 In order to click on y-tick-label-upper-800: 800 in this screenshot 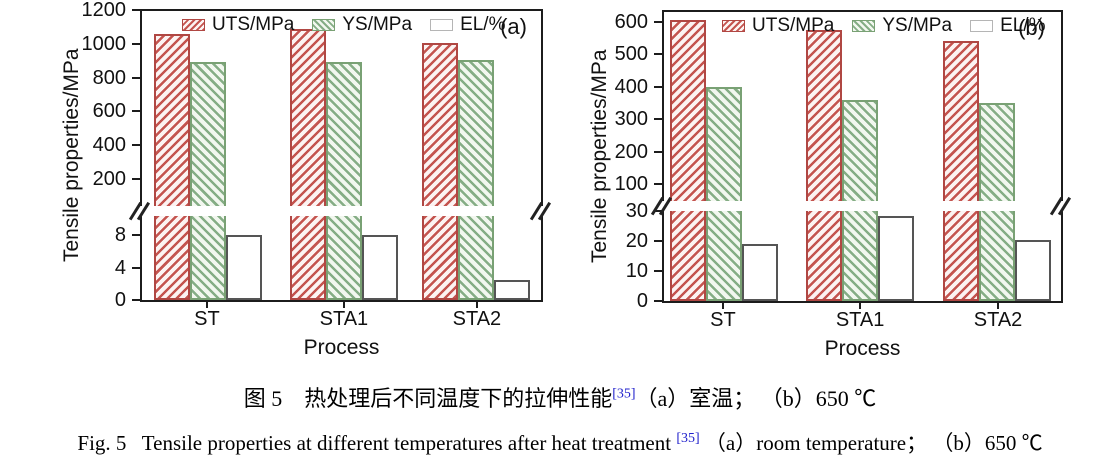, I will do `click(109, 77)`.